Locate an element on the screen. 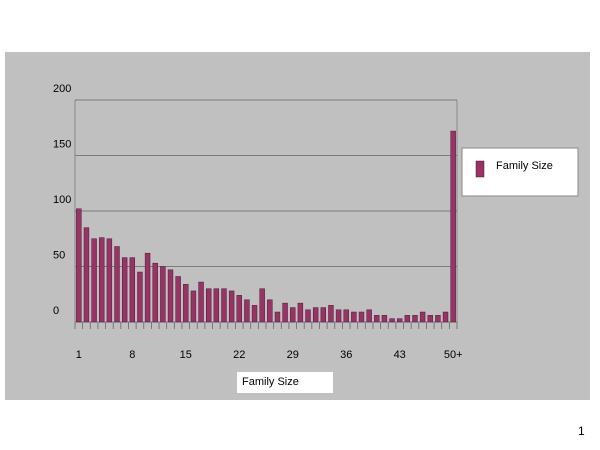 This screenshot has height=450, width=600. y-tick-label: 150 is located at coordinates (62, 144).